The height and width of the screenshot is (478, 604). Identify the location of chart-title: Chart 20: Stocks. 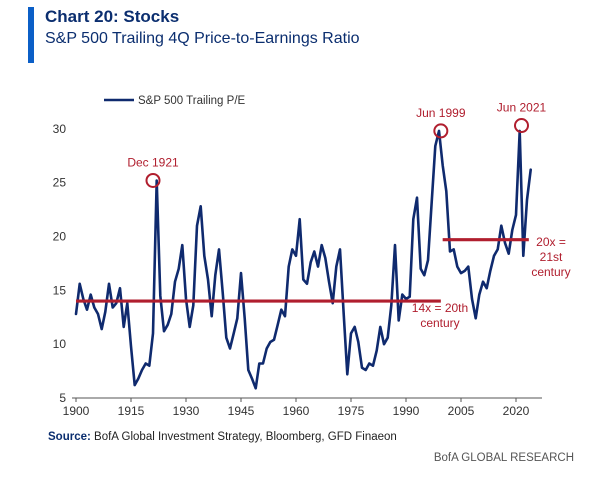
(112, 16).